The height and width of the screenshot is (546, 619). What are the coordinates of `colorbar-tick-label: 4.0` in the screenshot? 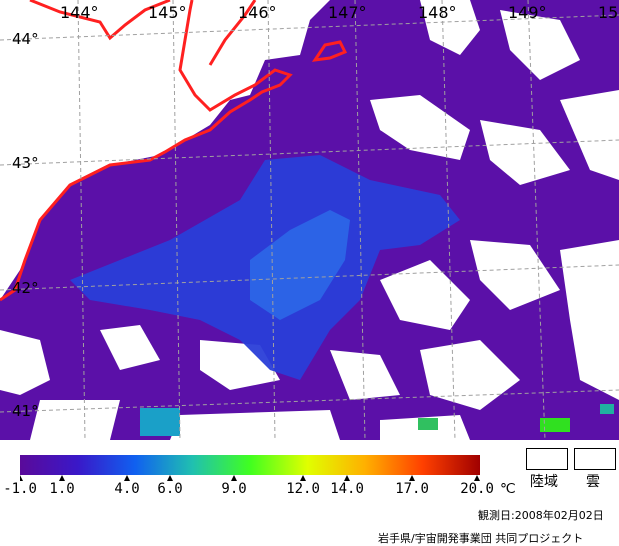 It's located at (127, 489).